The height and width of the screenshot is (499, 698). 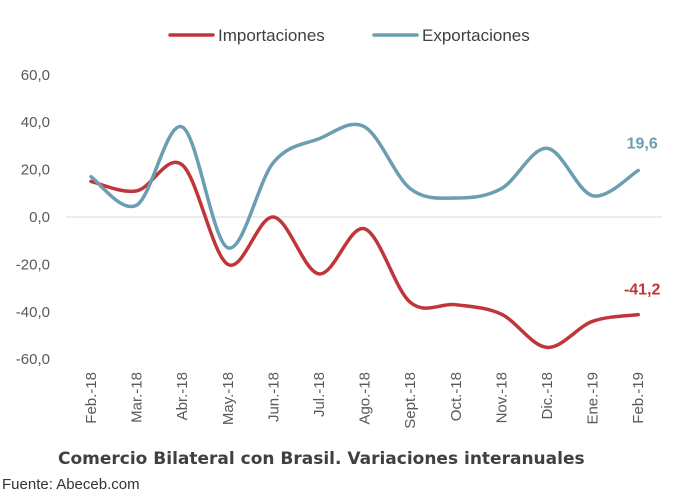 I want to click on end-value-label: -41,2, so click(x=642, y=290).